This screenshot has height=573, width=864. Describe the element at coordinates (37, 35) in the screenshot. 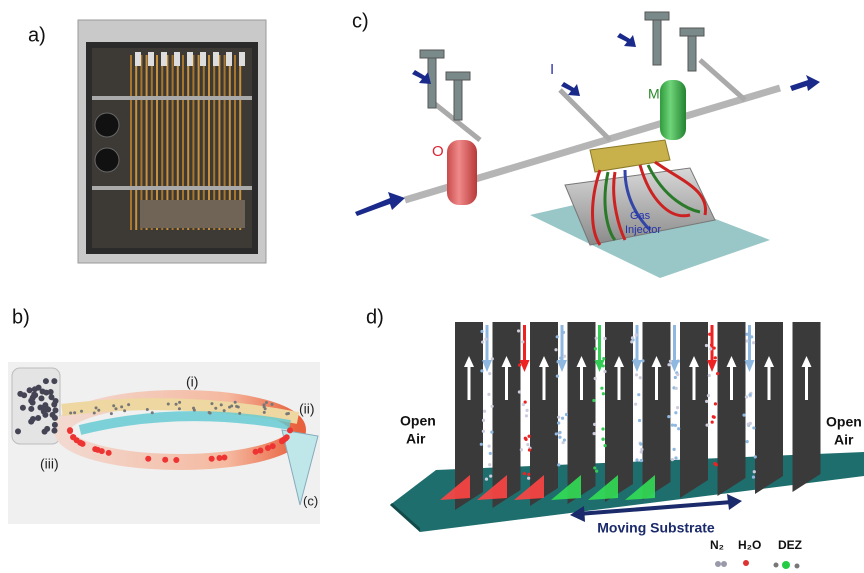

I see `panel-label: a)` at that location.